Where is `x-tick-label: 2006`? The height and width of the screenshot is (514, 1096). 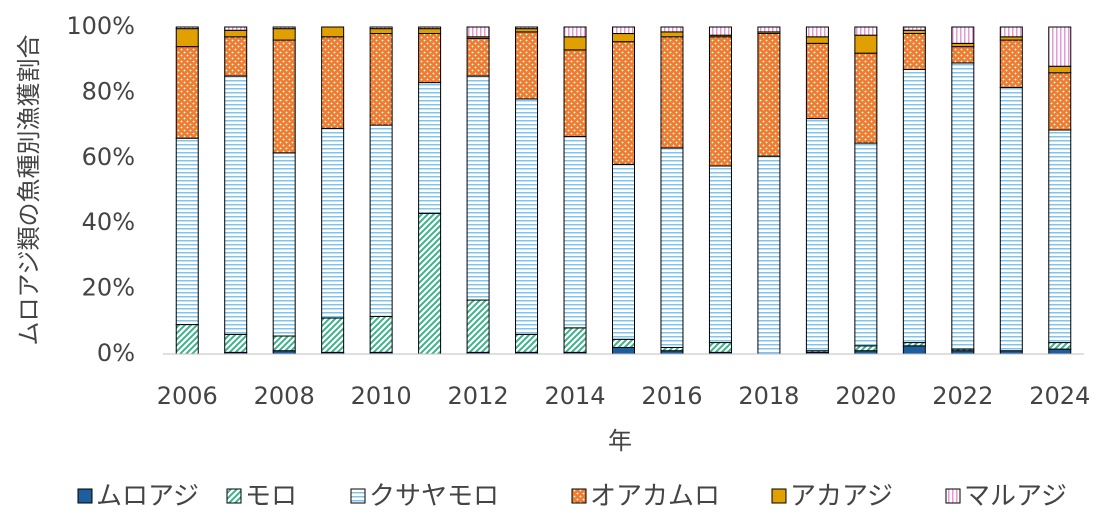 x-tick-label: 2006 is located at coordinates (187, 396).